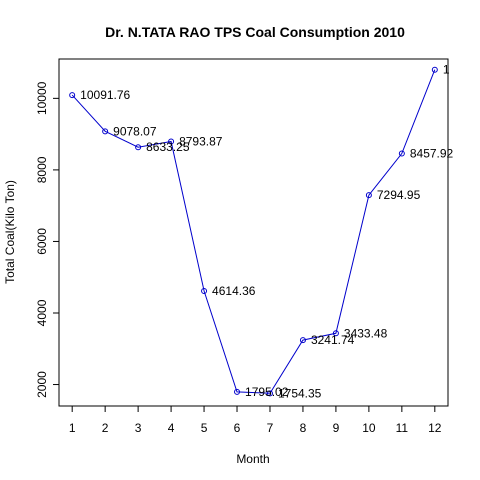 The width and height of the screenshot is (480, 480). What do you see at coordinates (333, 340) in the screenshot?
I see `data-label-8: 3241.74` at bounding box center [333, 340].